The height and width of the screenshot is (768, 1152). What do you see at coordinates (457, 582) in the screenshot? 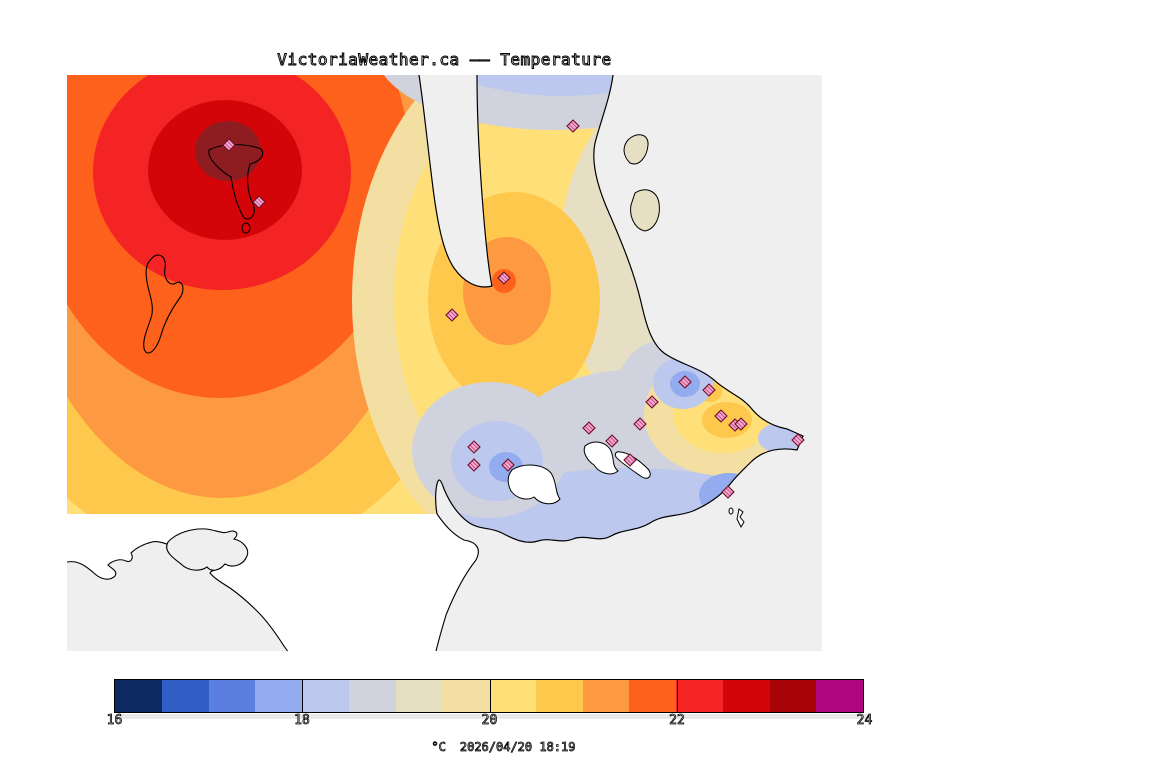
I see `wedge-coastline` at bounding box center [457, 582].